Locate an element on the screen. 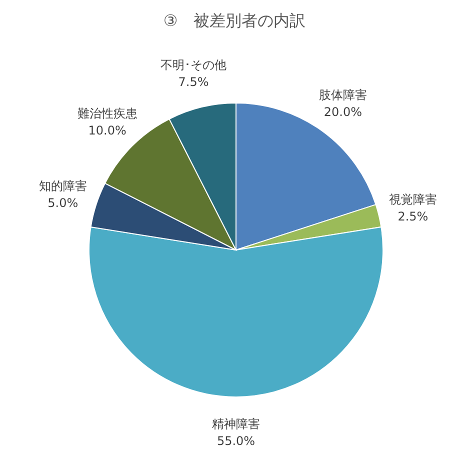  slice-label: 肢体障害 is located at coordinates (342, 95).